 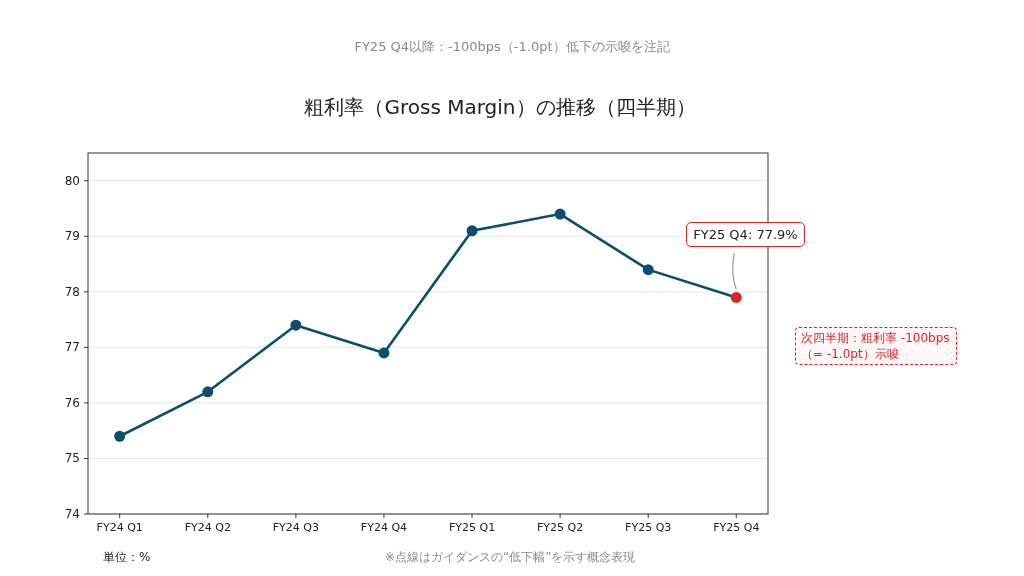 I want to click on text: ※点線はガイダンスの“低下幅”を示す概念表現, so click(x=510, y=557).